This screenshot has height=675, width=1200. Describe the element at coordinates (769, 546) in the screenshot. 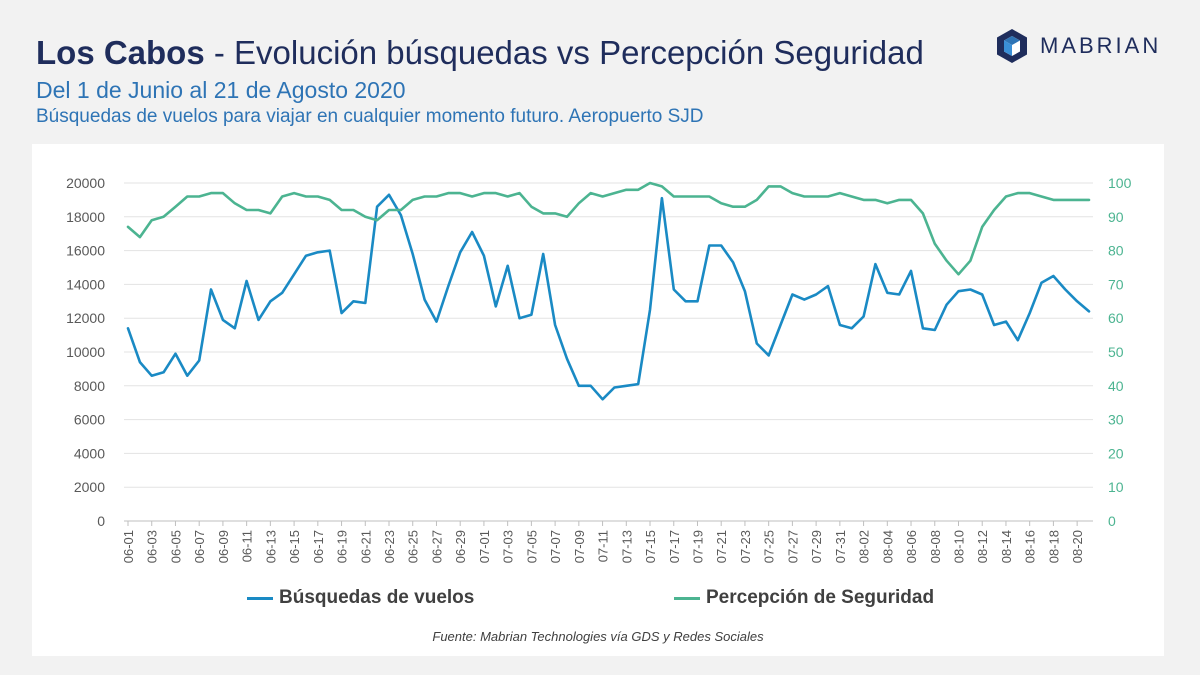

I see `x-tick-label: 07-25` at that location.